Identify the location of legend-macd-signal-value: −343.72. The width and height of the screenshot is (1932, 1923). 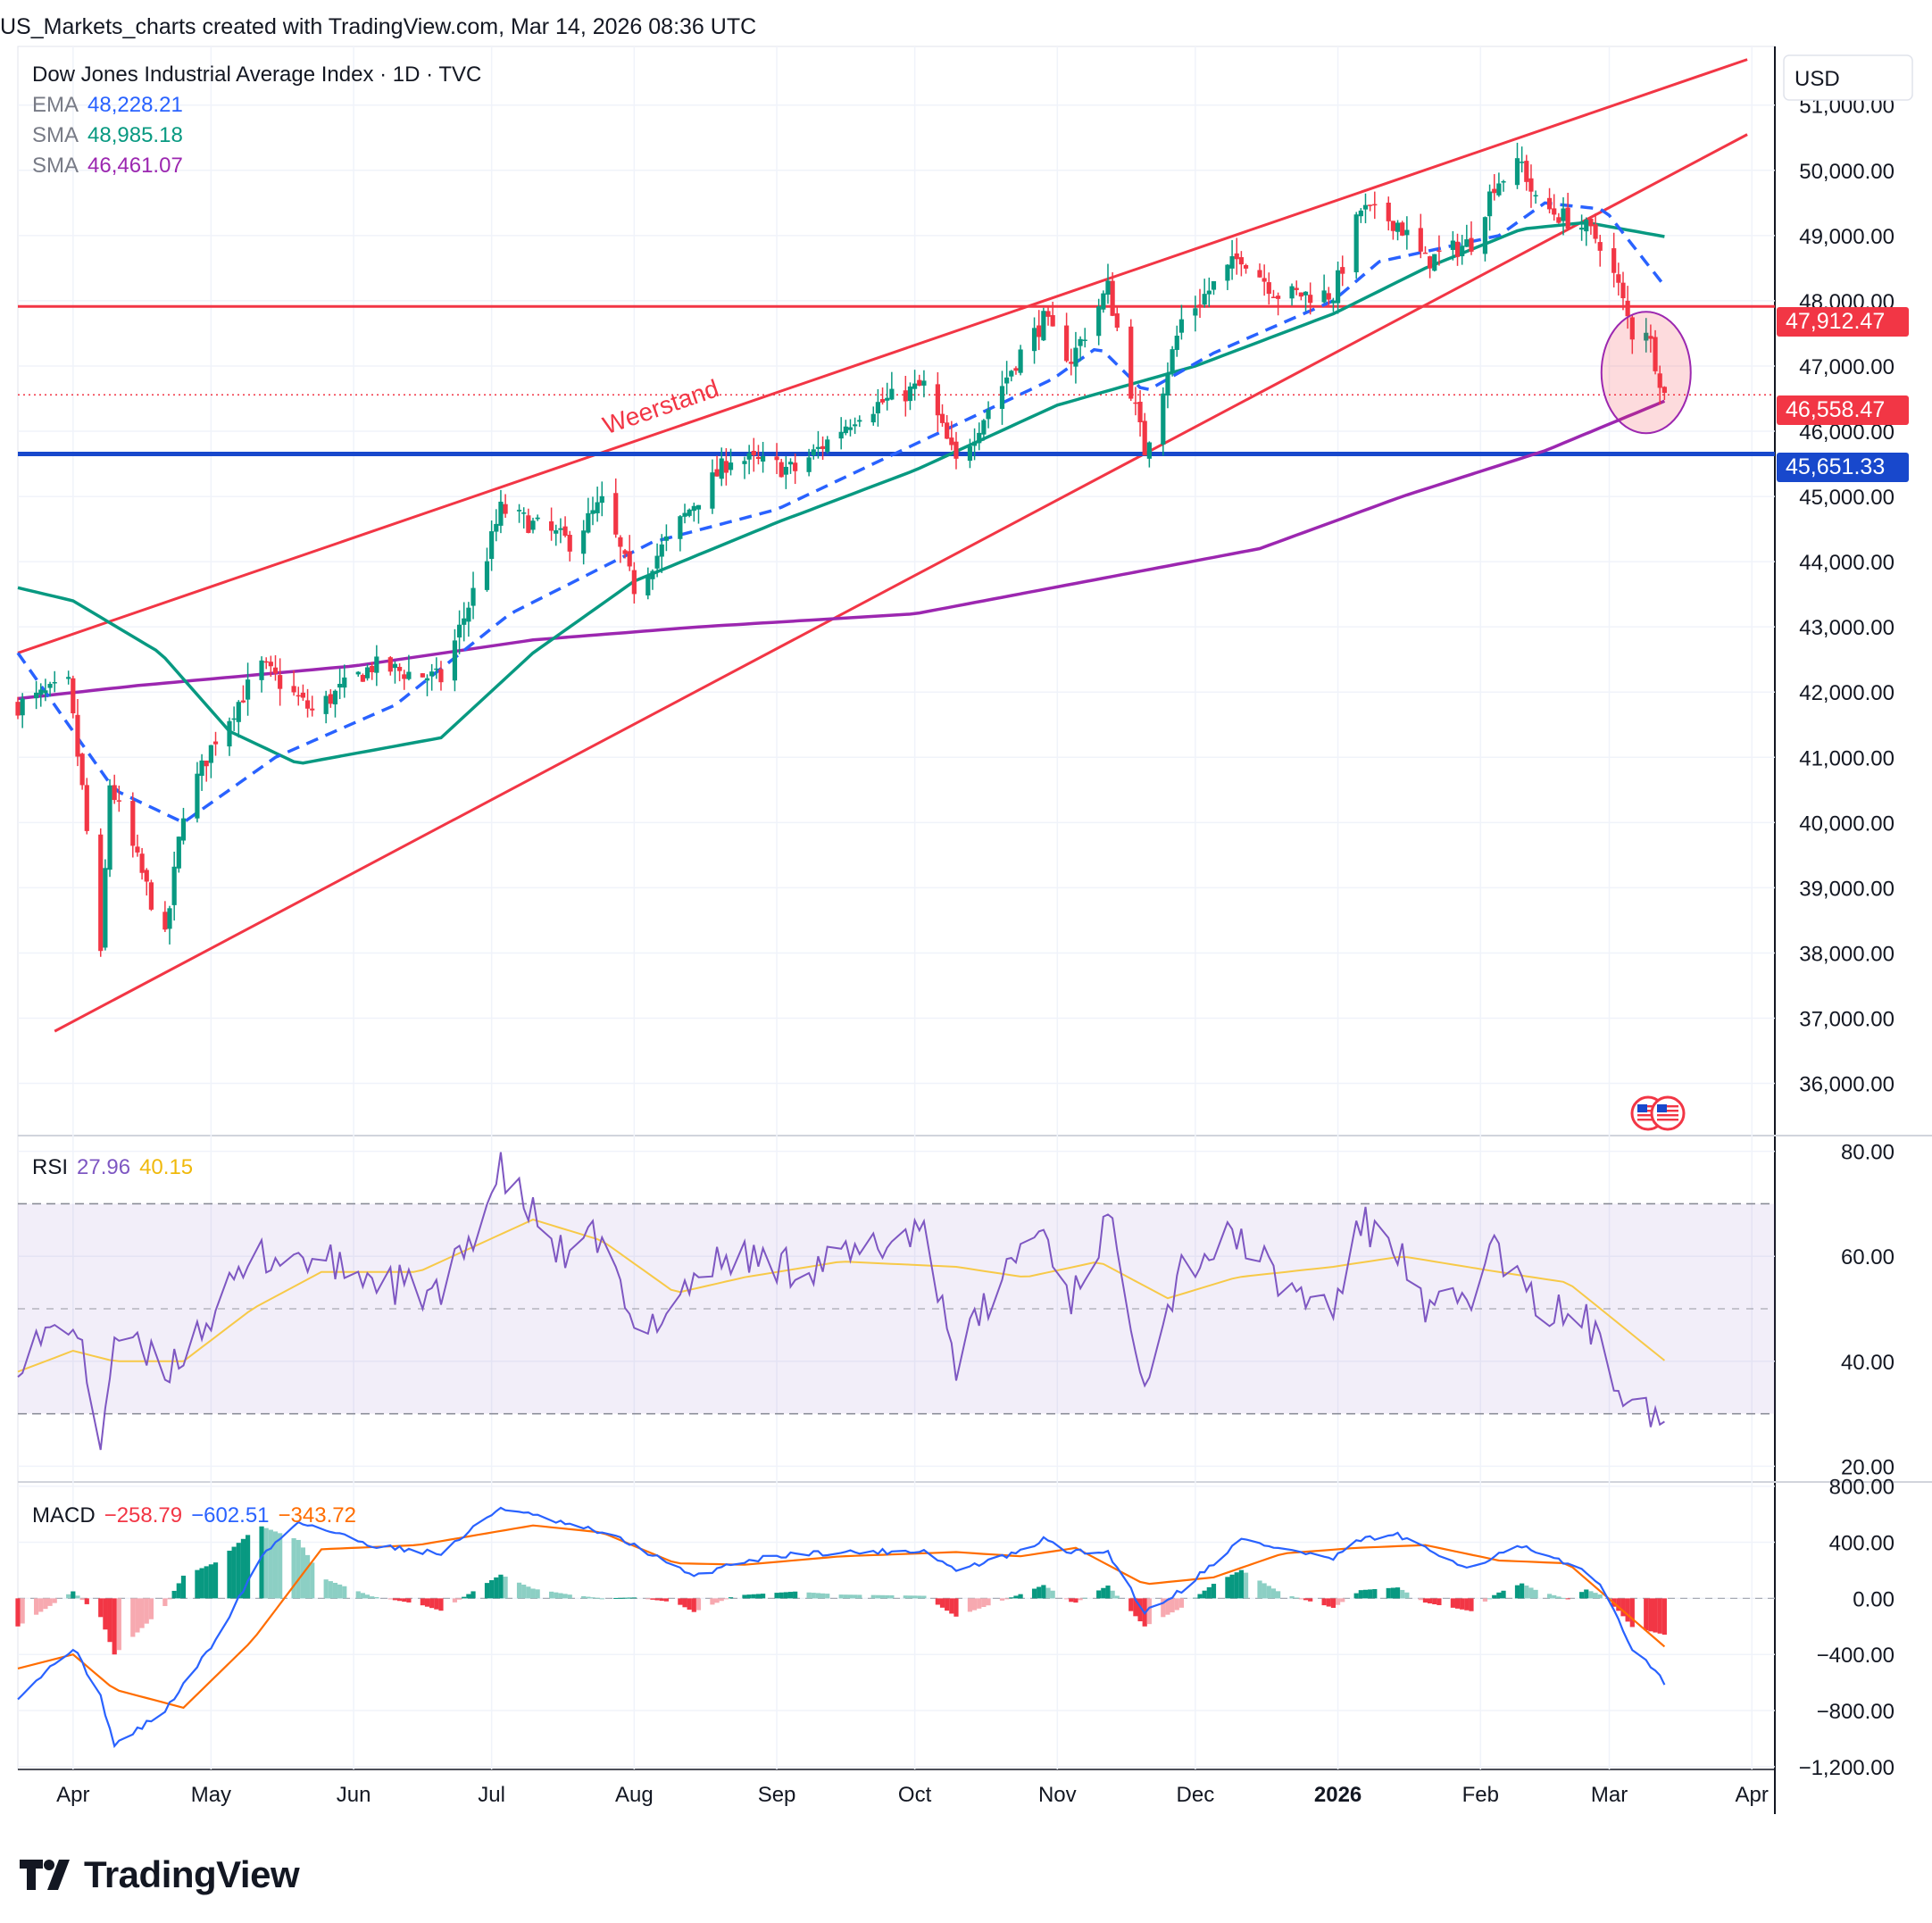
(317, 1515).